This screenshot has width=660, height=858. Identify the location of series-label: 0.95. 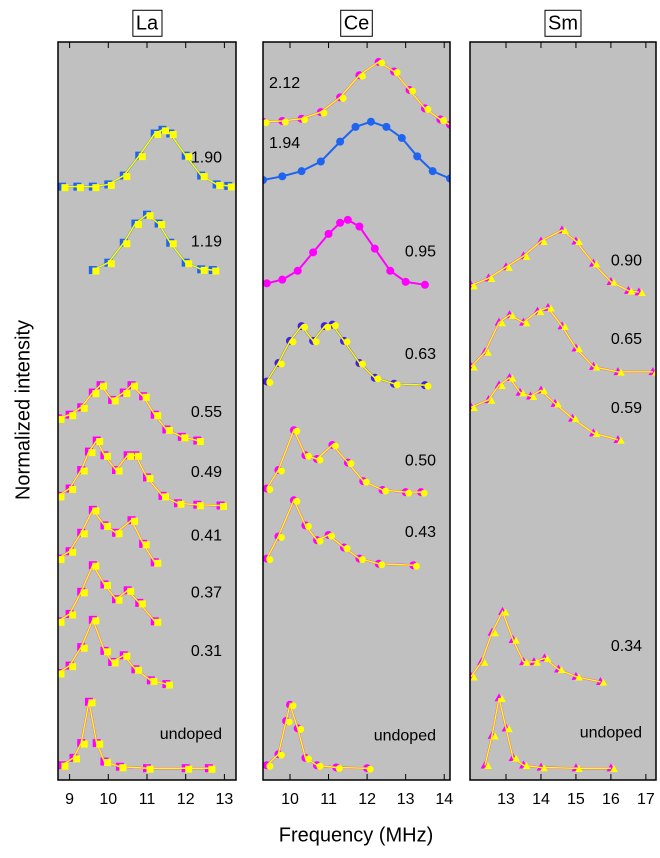
(420, 252).